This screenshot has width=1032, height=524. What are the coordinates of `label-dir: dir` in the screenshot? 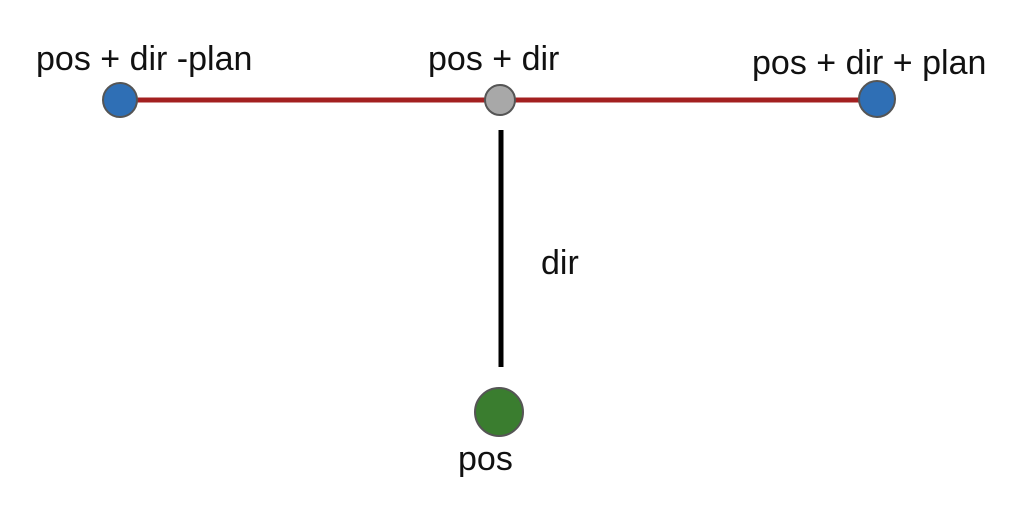 It's located at (560, 263).